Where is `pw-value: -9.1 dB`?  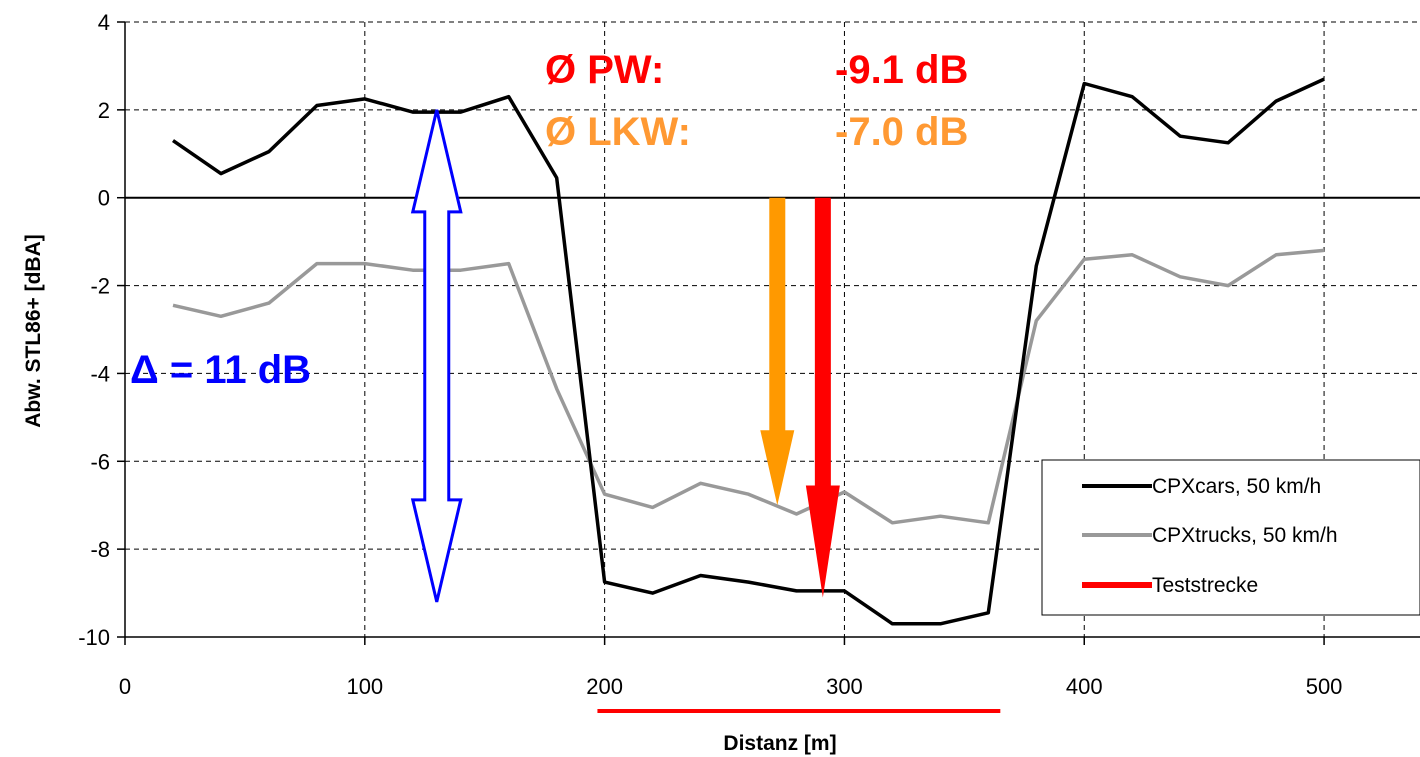 pw-value: -9.1 dB is located at coordinates (901, 70).